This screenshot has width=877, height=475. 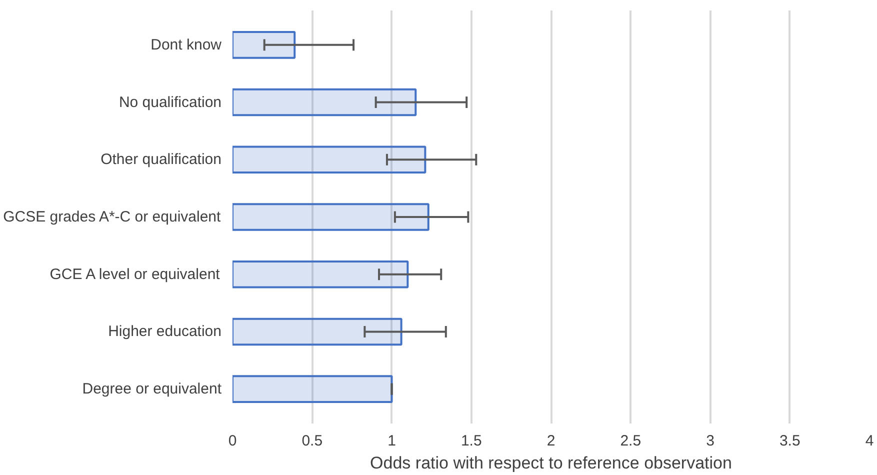 What do you see at coordinates (152, 389) in the screenshot?
I see `y-tick-label: Degree or equivalent` at bounding box center [152, 389].